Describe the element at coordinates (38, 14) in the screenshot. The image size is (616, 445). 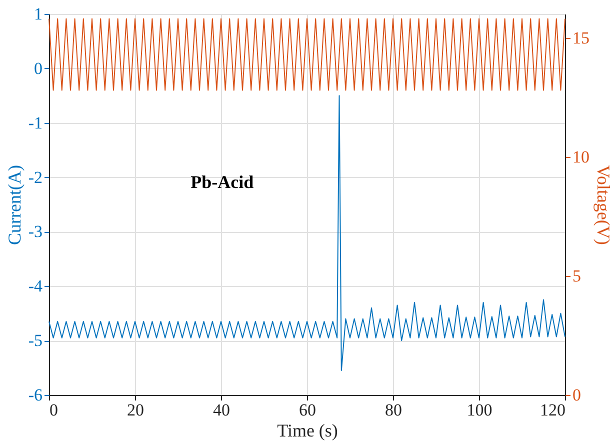
I see `y-tick-label: 1` at that location.